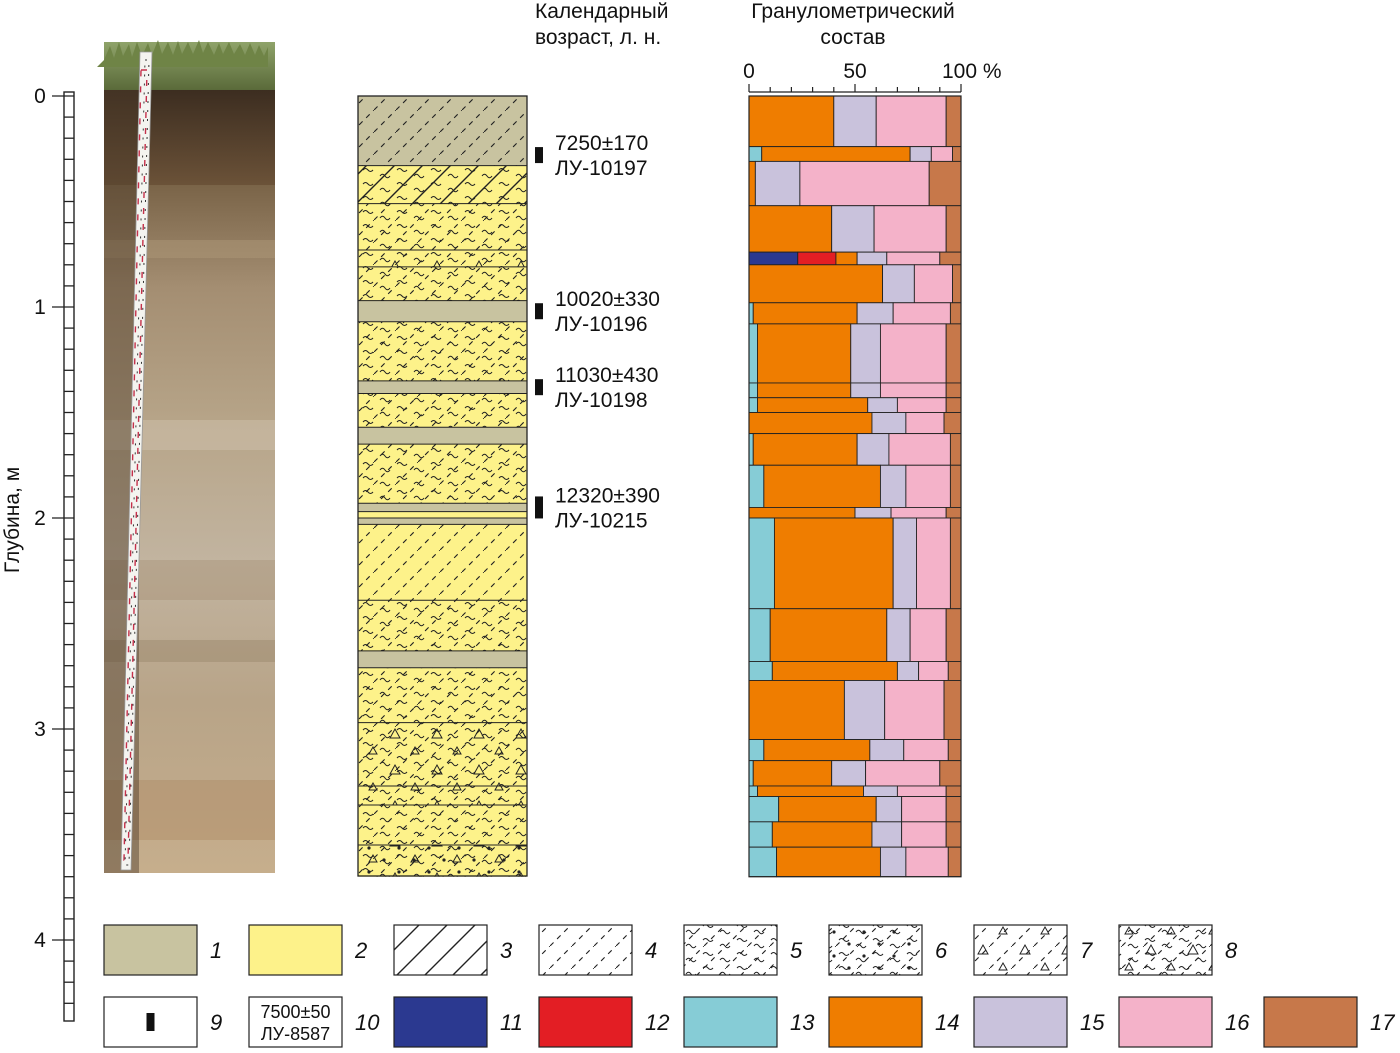 The width and height of the screenshot is (1400, 1053). Describe the element at coordinates (796, 950) in the screenshot. I see `legend-number: 5` at that location.